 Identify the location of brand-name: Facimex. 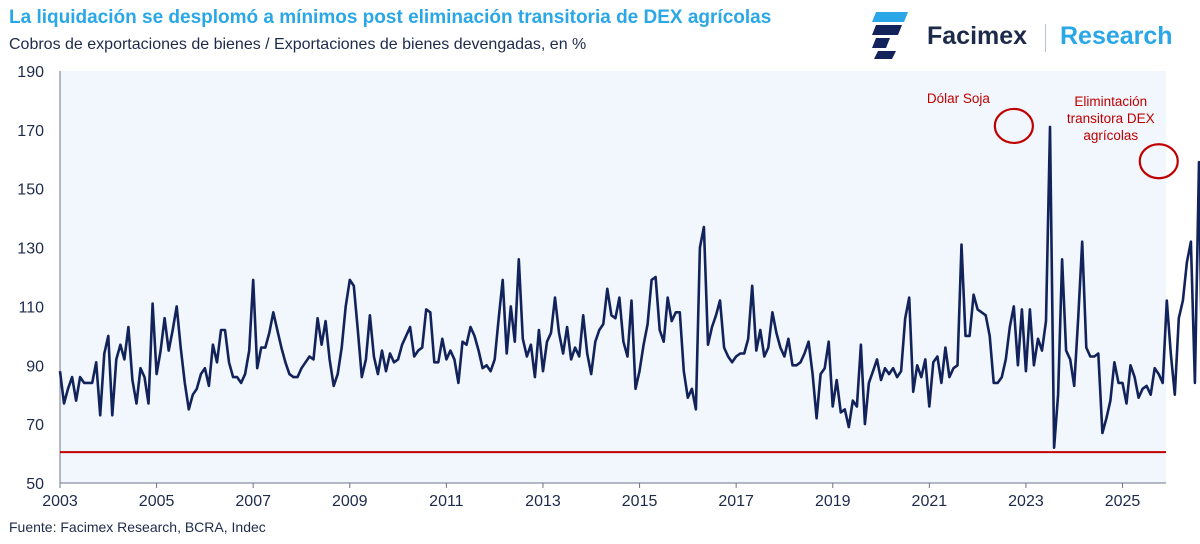
(977, 36).